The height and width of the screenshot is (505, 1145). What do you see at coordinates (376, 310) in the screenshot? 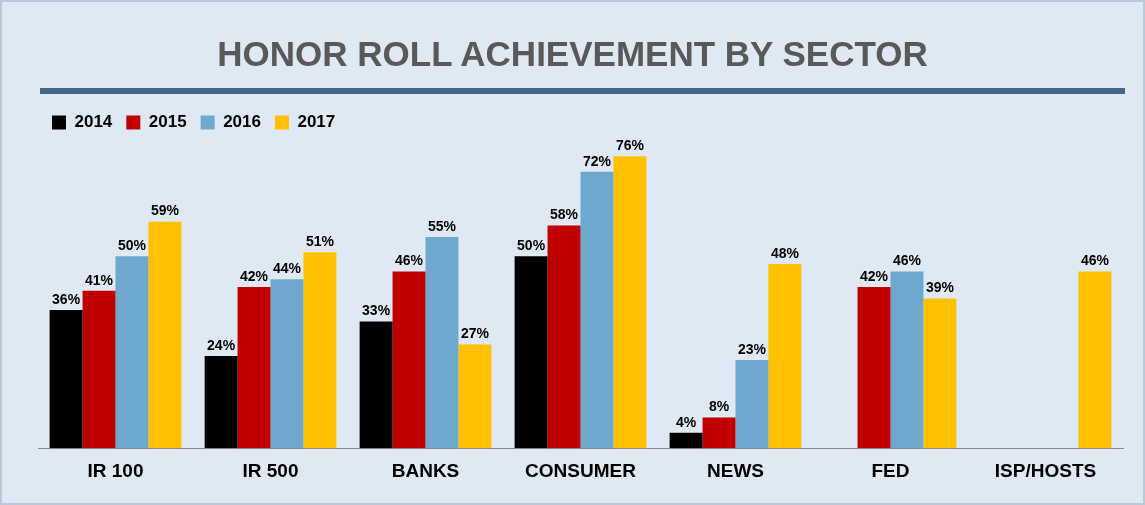
I see `data-label: 33%` at bounding box center [376, 310].